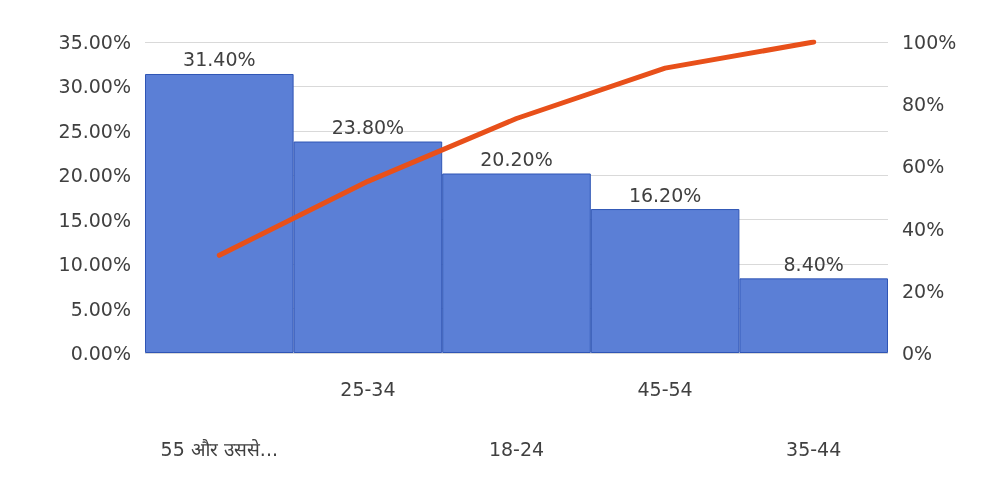 The width and height of the screenshot is (1008, 500). What do you see at coordinates (923, 228) in the screenshot?
I see `y2-tick-label: 40%` at bounding box center [923, 228].